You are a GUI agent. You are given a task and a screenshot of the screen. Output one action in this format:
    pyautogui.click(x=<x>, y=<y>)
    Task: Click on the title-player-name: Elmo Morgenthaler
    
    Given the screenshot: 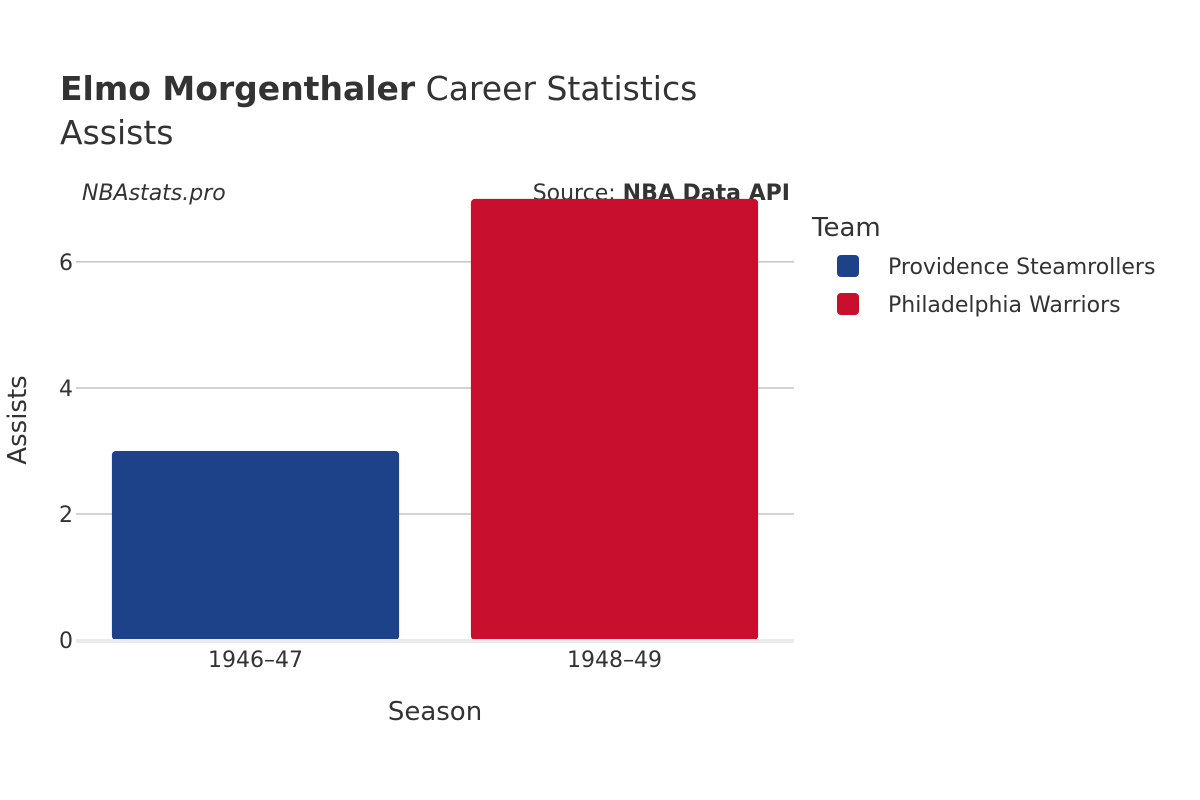 What is the action you would take?
    pyautogui.click(x=238, y=88)
    